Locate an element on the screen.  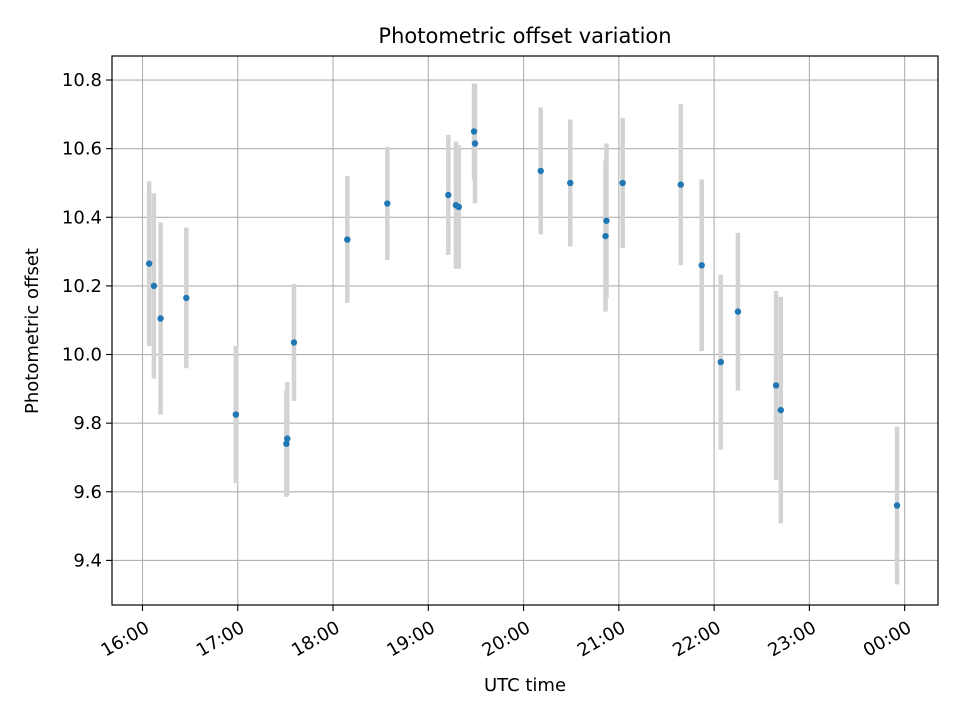
y-tick-label: 9.6 is located at coordinates (87, 492).